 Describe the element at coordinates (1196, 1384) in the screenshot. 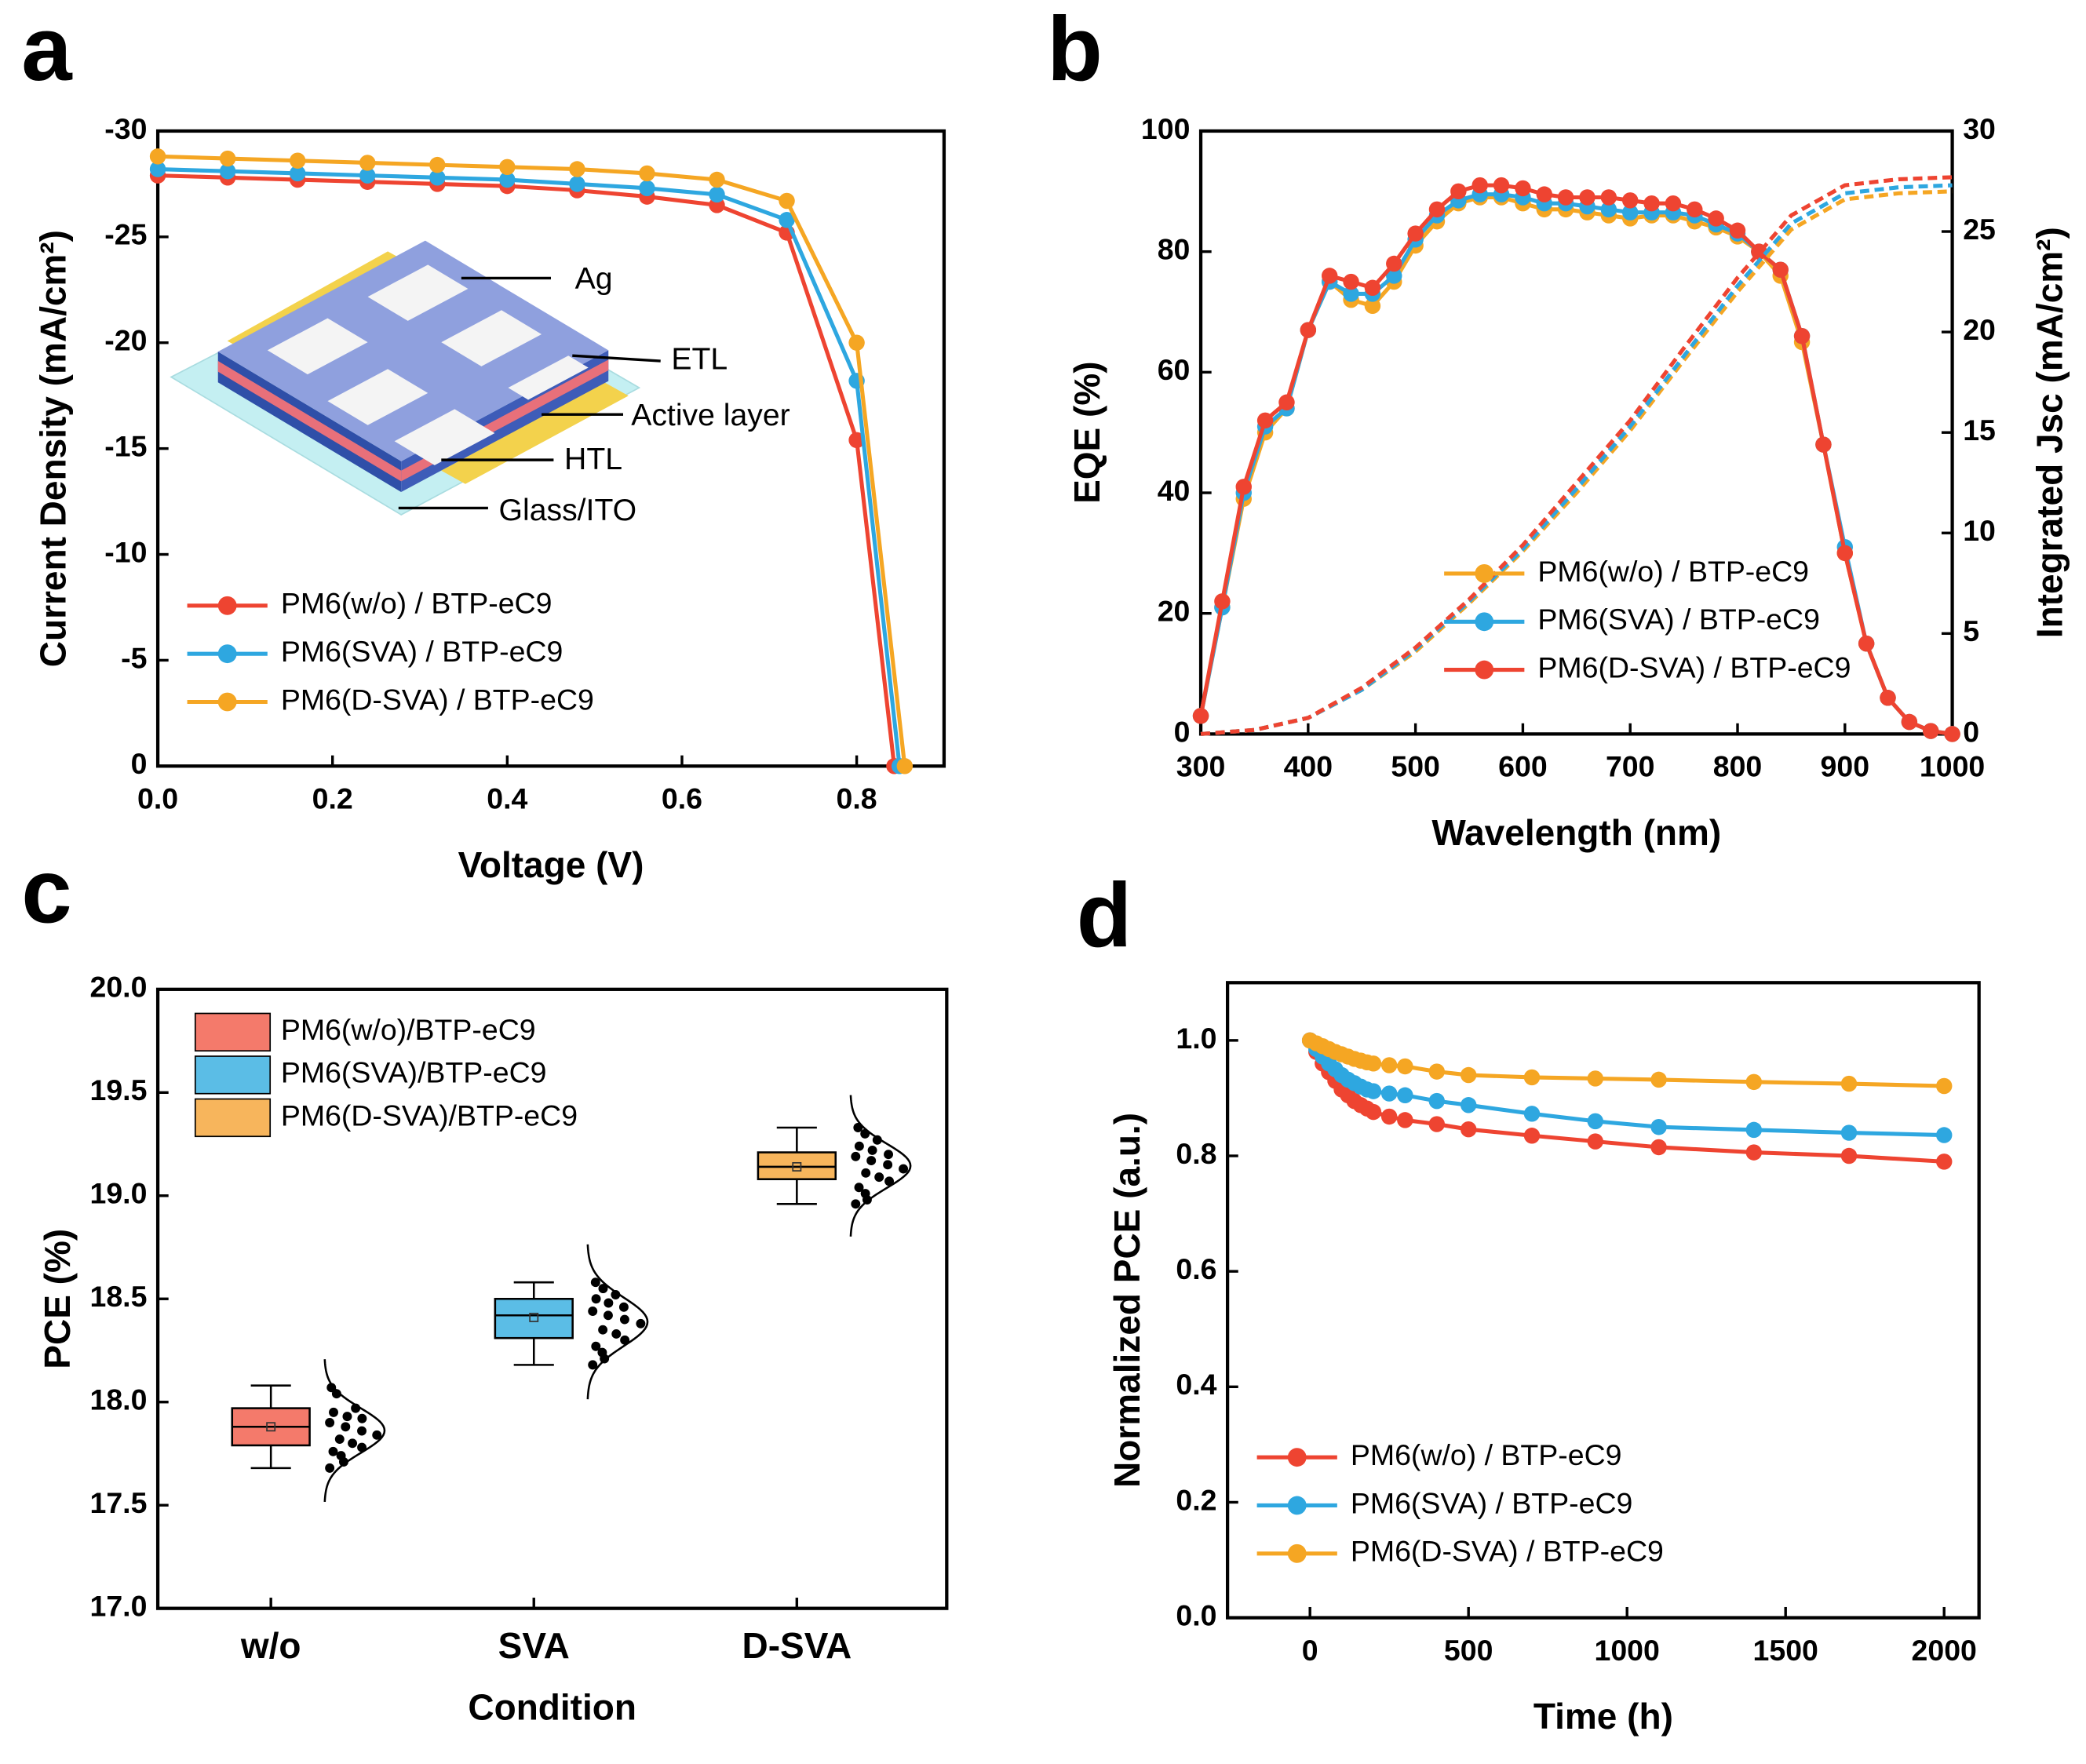

I see `y-tick-label: 0.4` at that location.